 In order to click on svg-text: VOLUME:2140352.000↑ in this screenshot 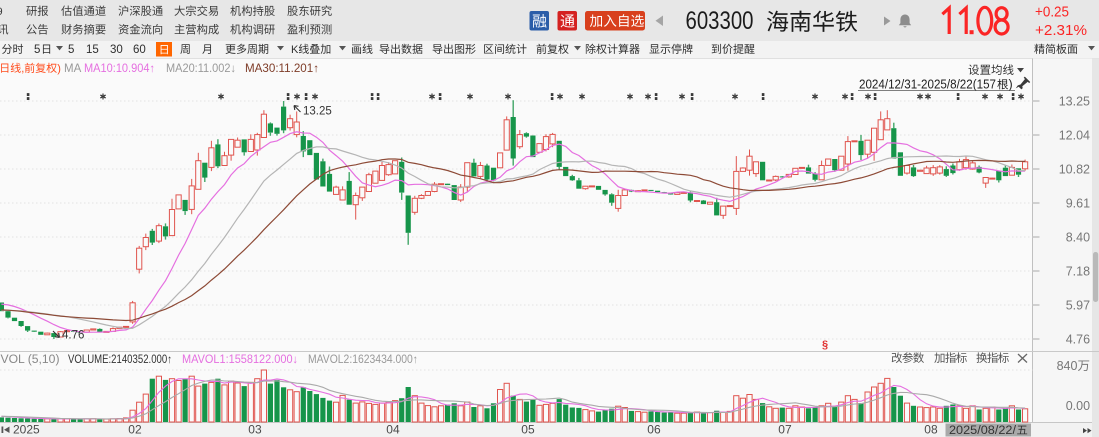, I will do `click(120, 360)`.